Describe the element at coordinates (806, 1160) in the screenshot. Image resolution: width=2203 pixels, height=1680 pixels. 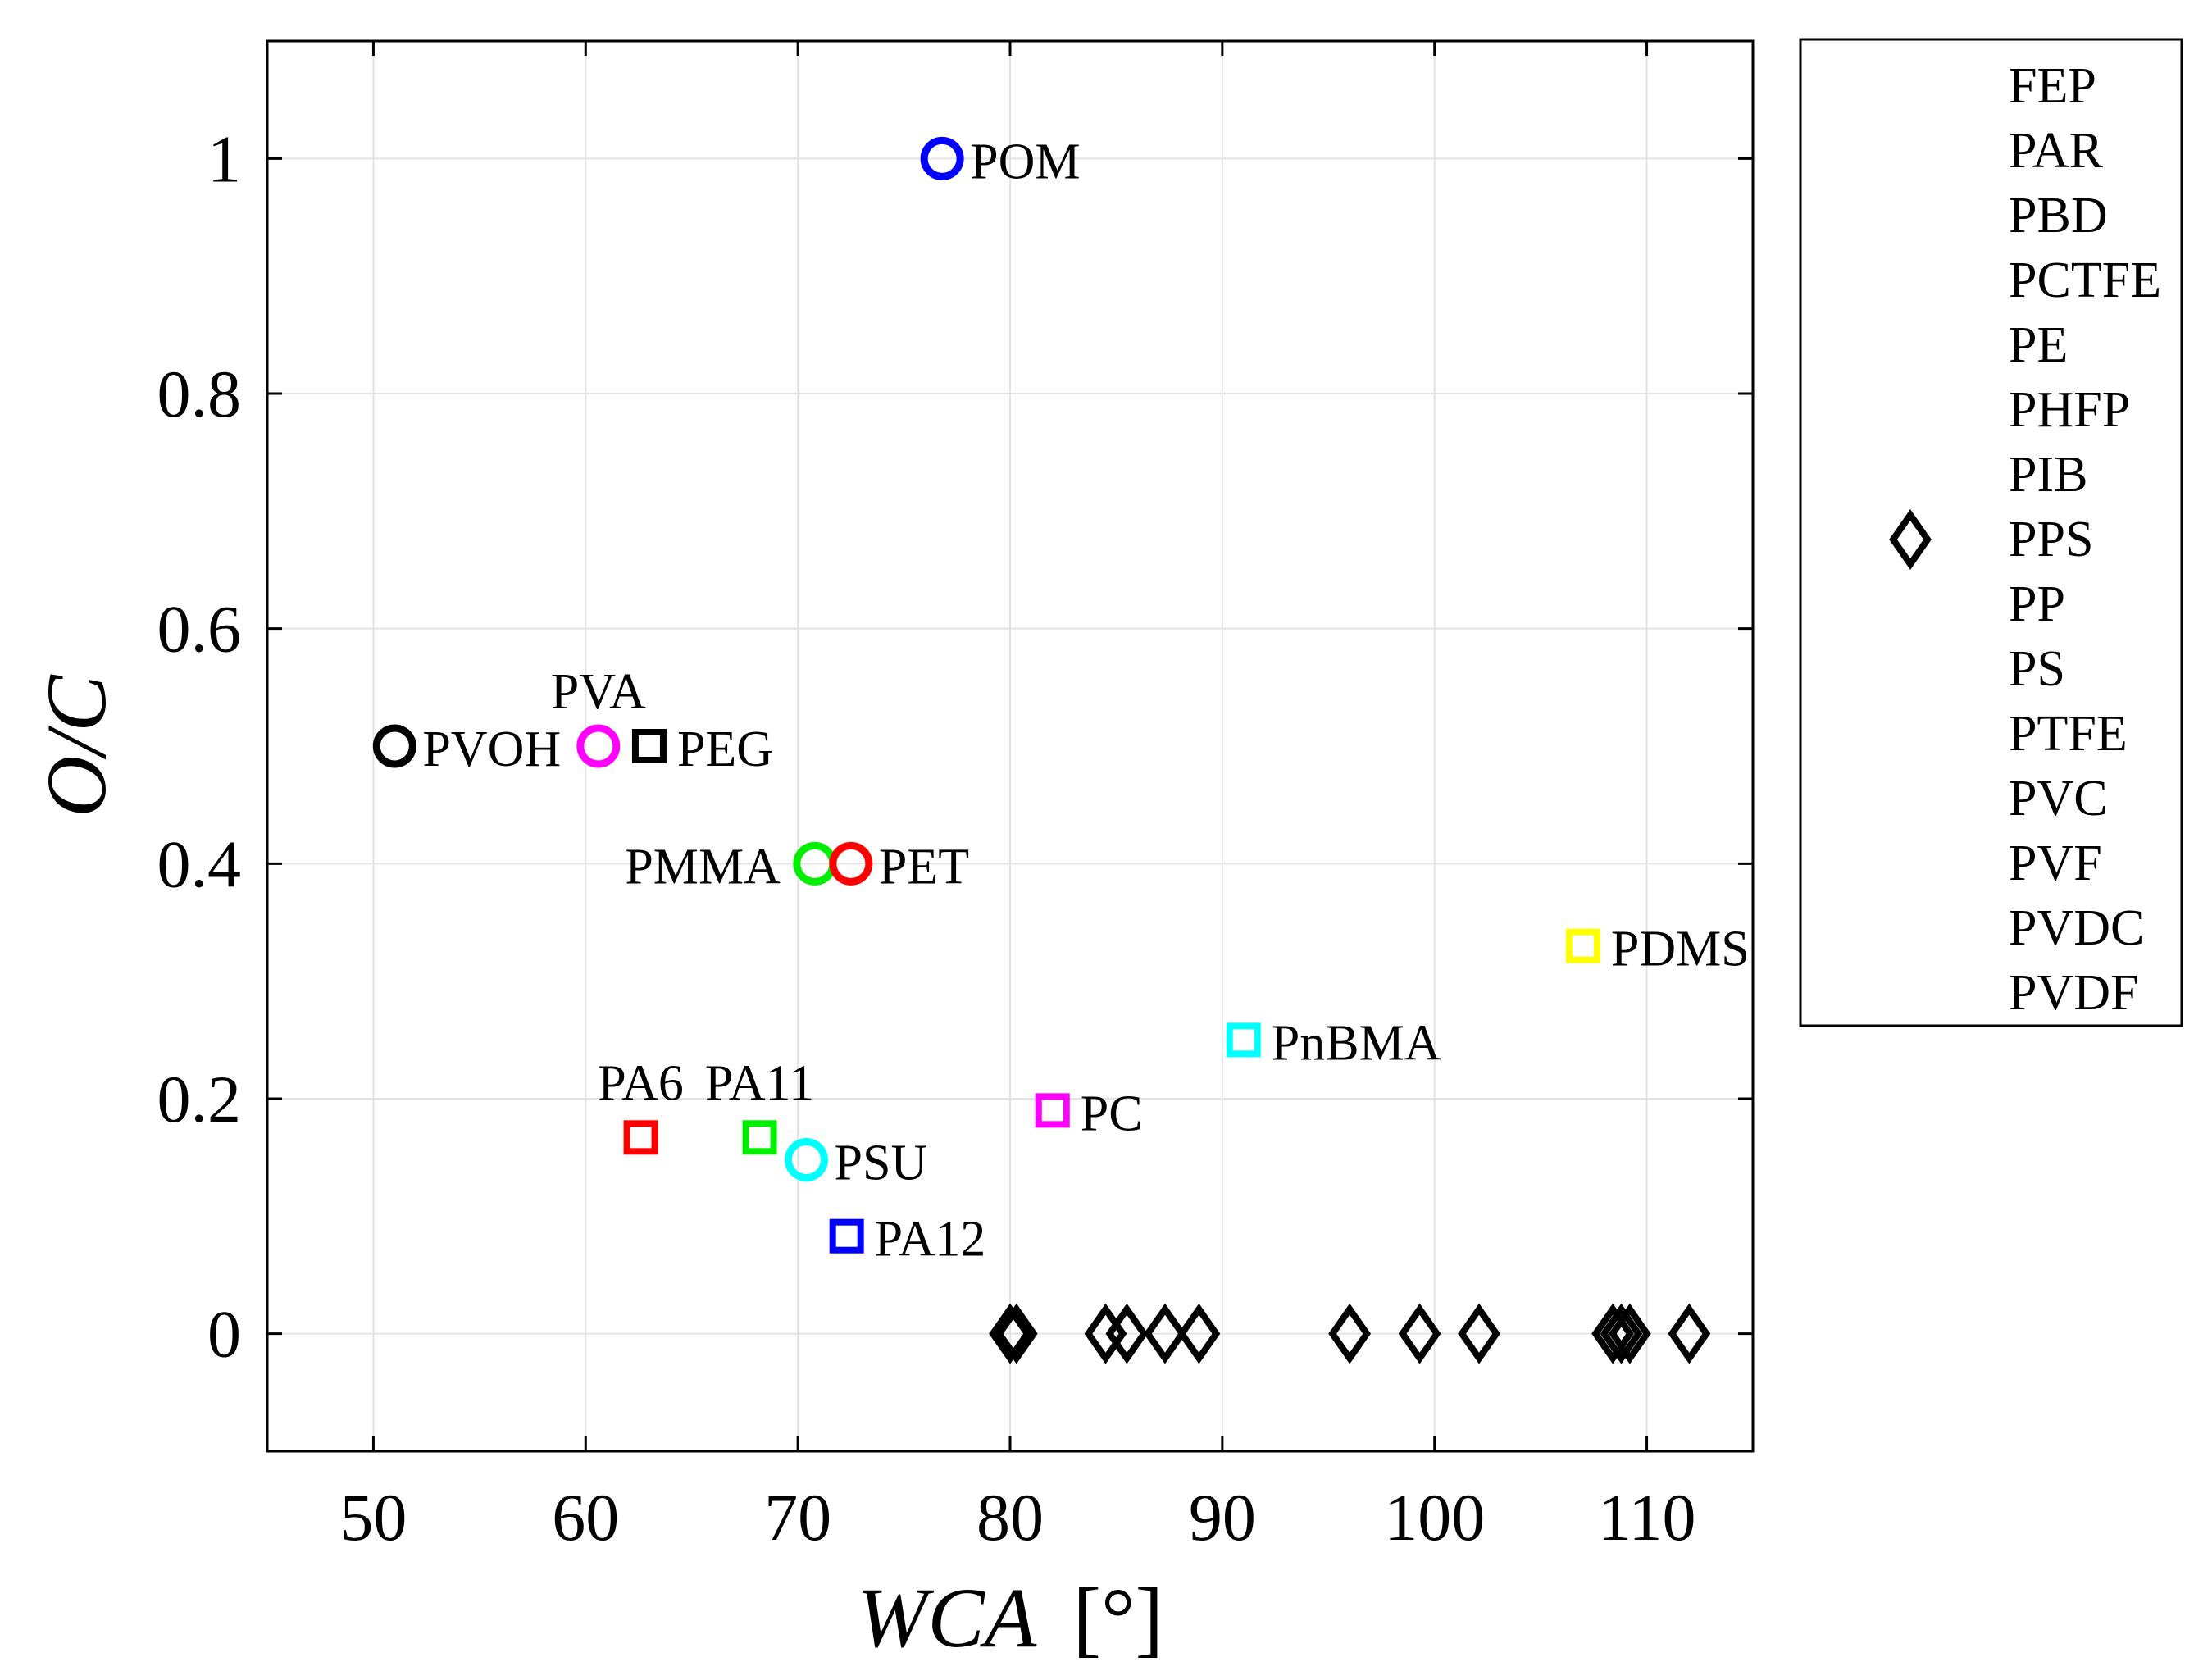
I see `point-psu` at that location.